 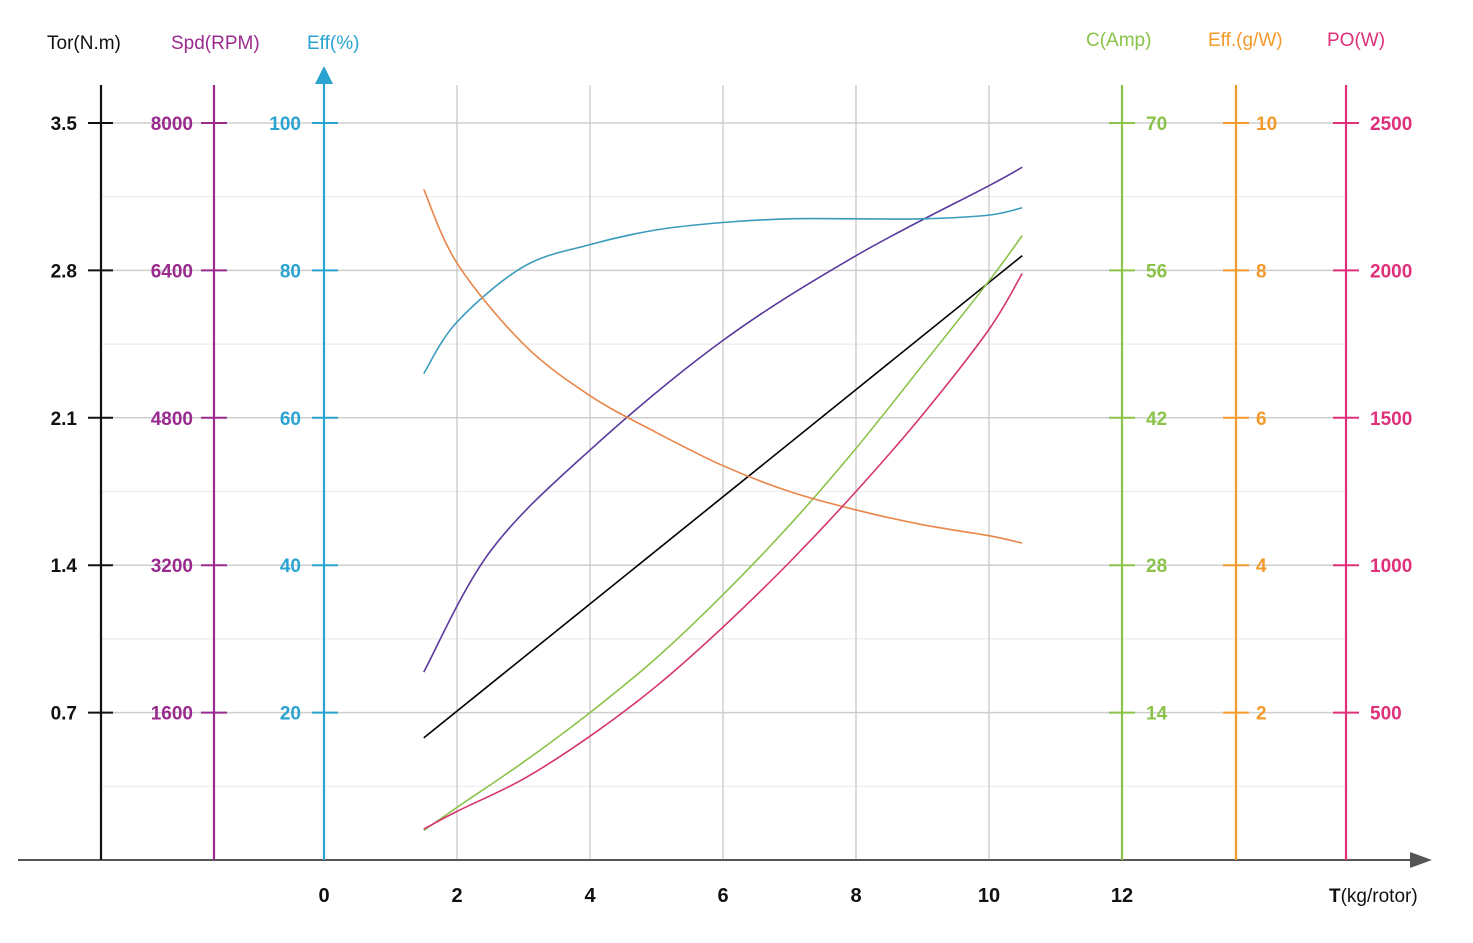 I want to click on effg-tick-label: 4, so click(x=1261, y=566).